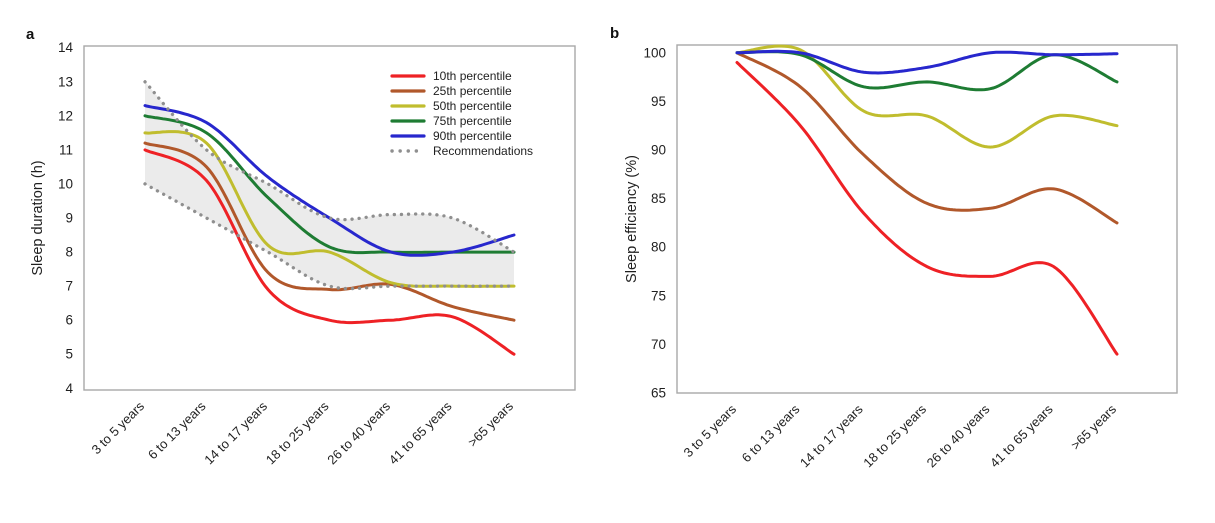 The height and width of the screenshot is (523, 1215). What do you see at coordinates (472, 76) in the screenshot?
I see `legend-label: 10th percentile` at bounding box center [472, 76].